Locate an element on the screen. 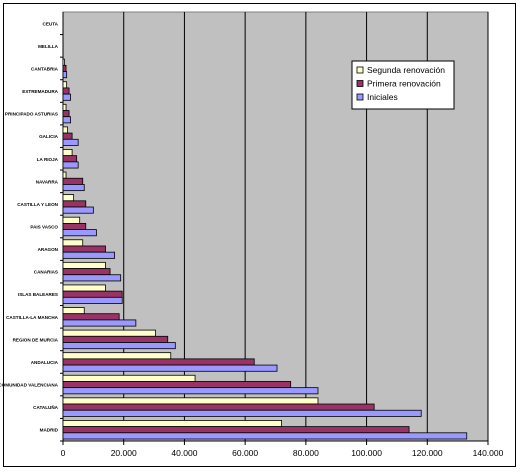  category-label: PAIS VASCO is located at coordinates (44, 227).